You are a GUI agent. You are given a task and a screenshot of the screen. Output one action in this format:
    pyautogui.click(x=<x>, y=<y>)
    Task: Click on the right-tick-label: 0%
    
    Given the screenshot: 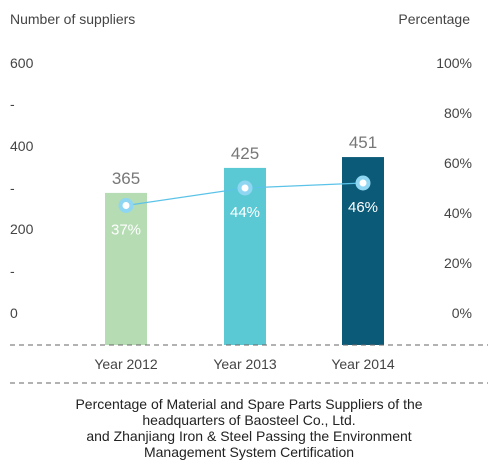 What is the action you would take?
    pyautogui.click(x=461, y=313)
    